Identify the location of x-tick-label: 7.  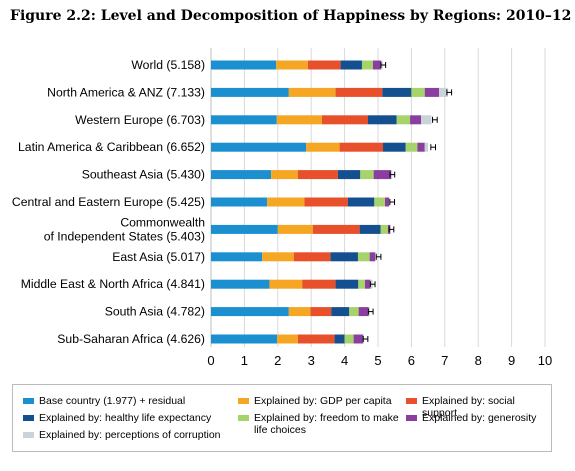
(444, 360).